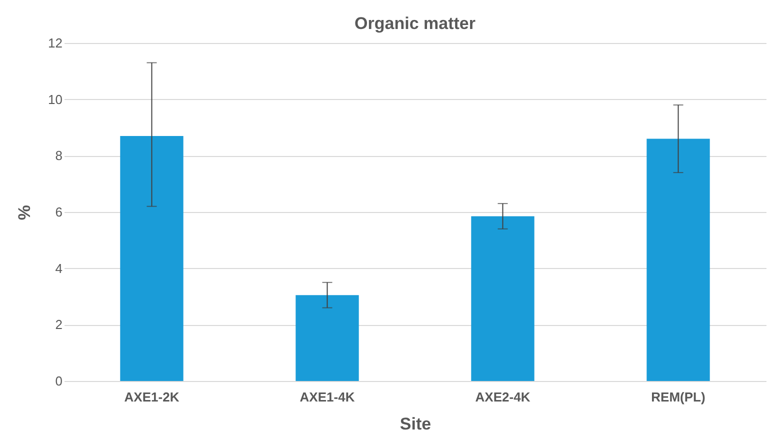 Image resolution: width=781 pixels, height=447 pixels. Describe the element at coordinates (55, 43) in the screenshot. I see `y-tick-label: 12` at that location.